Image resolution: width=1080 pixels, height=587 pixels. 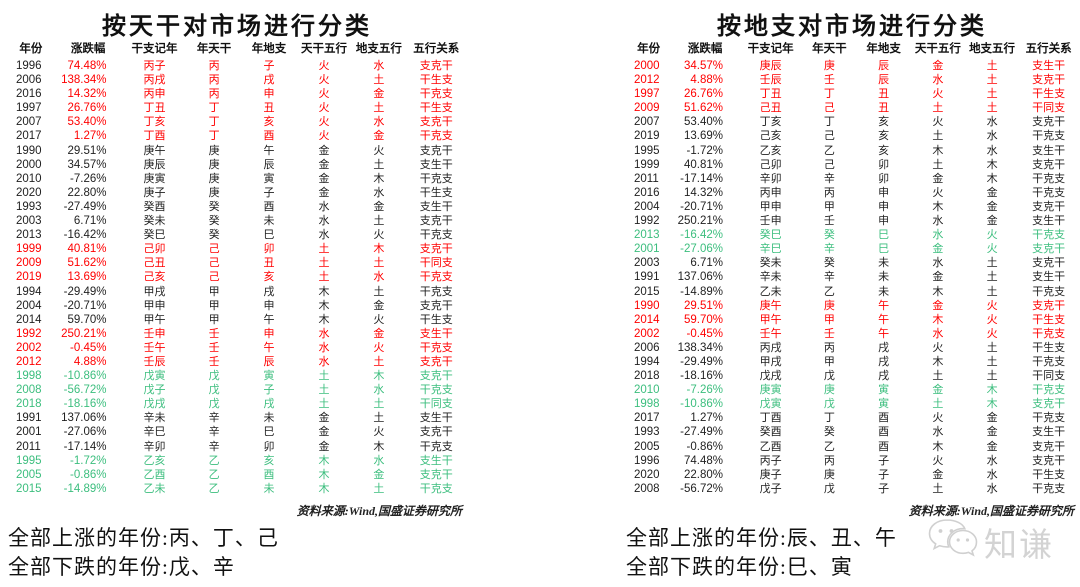 What do you see at coordinates (852, 66) in the screenshot?
I see `table-row: 2000 34.57% 庚辰庚辰金土支生干` at bounding box center [852, 66].